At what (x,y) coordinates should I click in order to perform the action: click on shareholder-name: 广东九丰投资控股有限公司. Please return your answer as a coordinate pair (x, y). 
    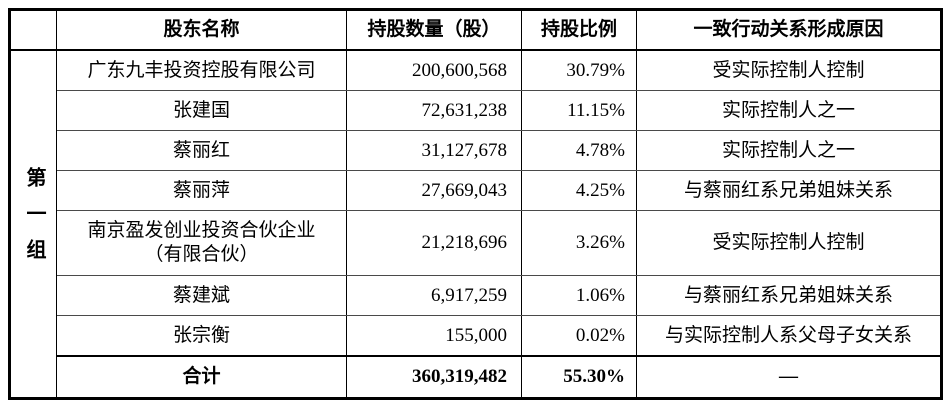
    Looking at the image, I should click on (201, 70).